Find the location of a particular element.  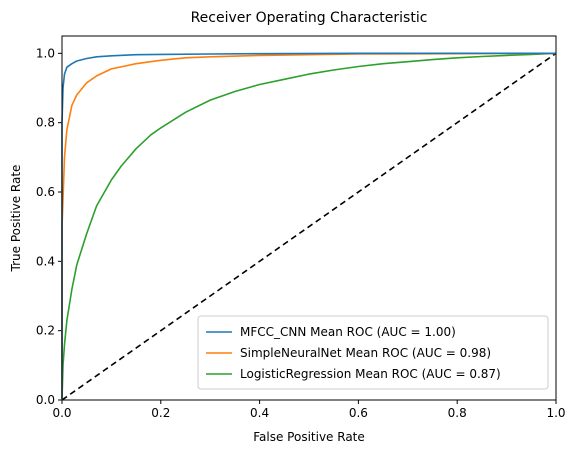

x-tick-label: 0.0 is located at coordinates (61, 413).